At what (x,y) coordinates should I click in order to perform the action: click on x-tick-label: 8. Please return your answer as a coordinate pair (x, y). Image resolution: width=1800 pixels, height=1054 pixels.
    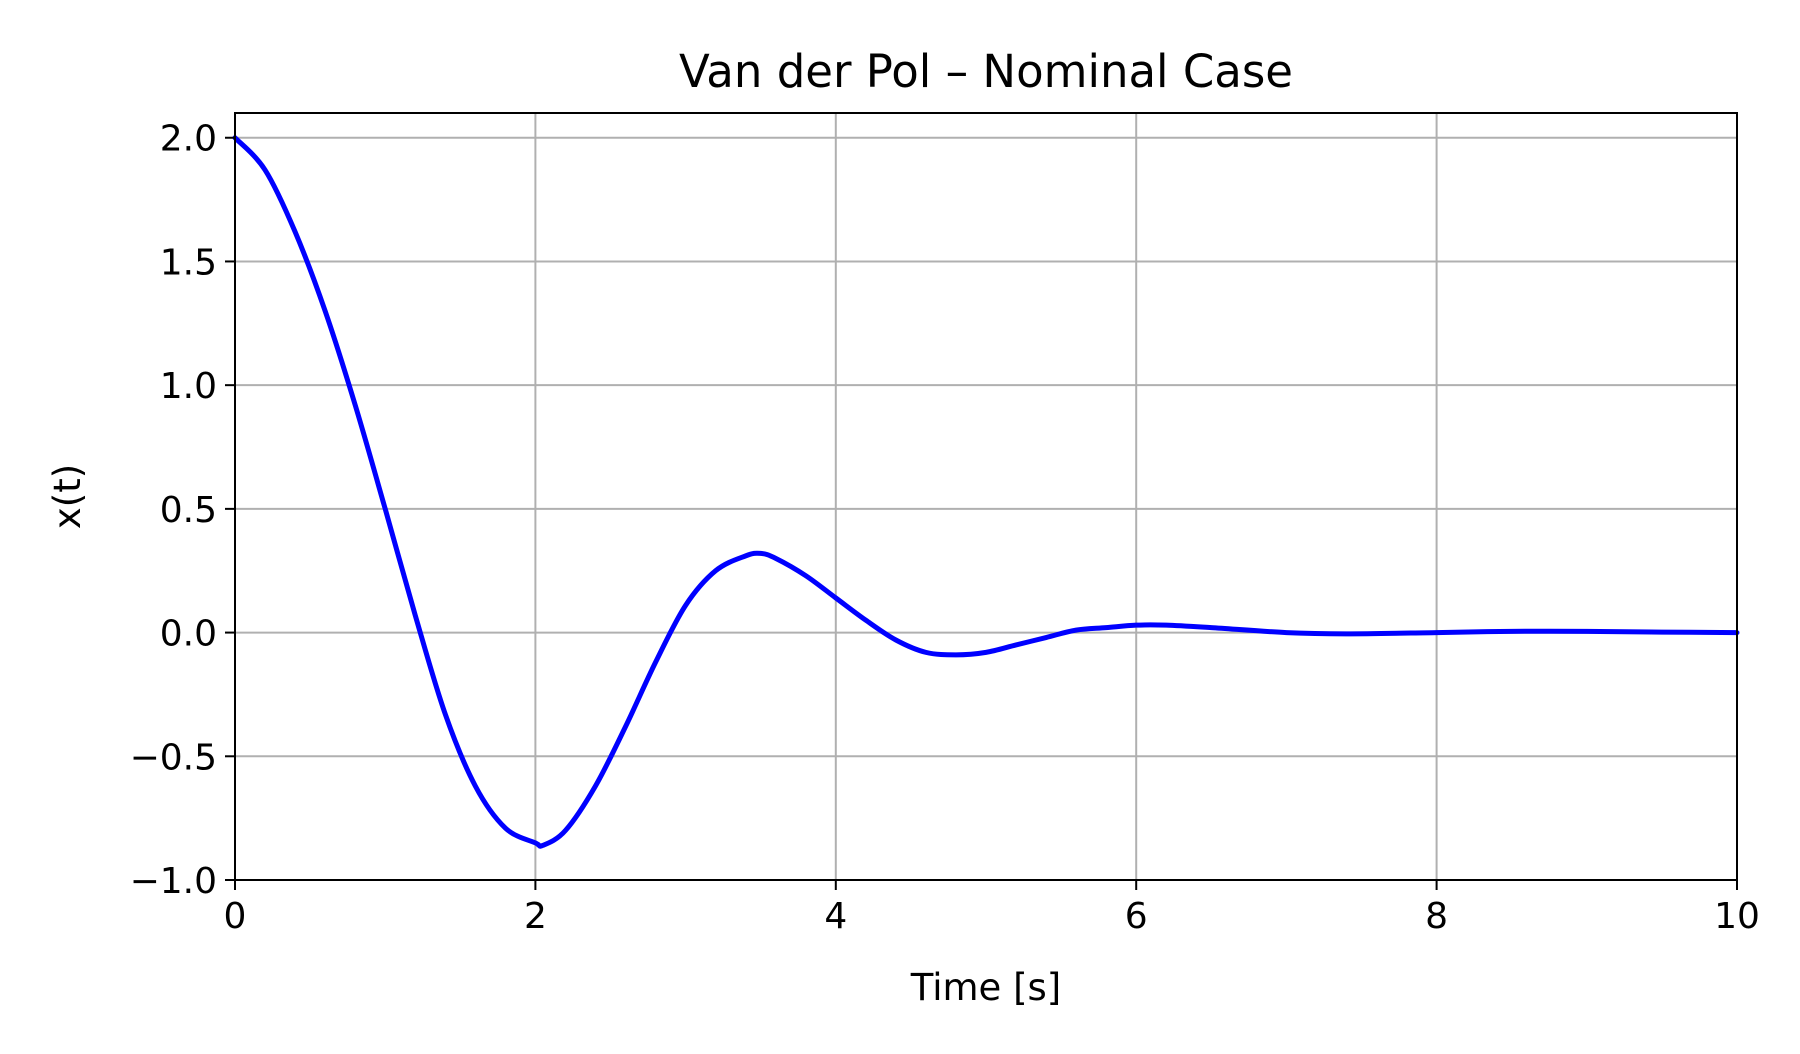
    Looking at the image, I should click on (1436, 916).